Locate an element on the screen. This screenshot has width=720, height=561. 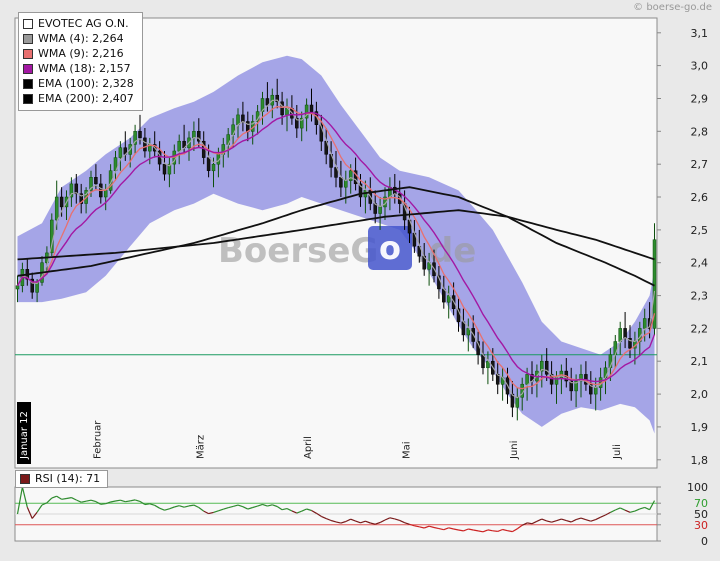
svg-text: März is located at coordinates (200, 447).